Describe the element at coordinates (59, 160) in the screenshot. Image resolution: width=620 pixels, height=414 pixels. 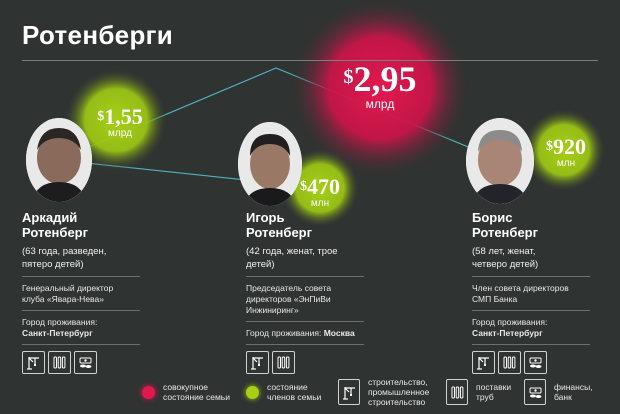
I see `arkady-photo` at that location.